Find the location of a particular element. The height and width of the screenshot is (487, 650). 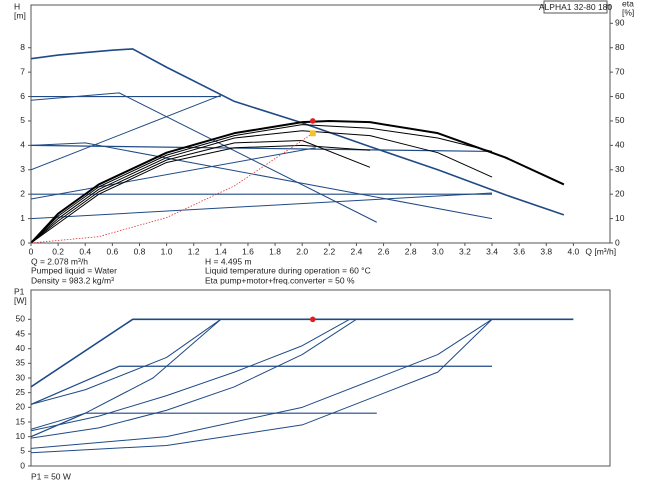

y2-tick-label: 90 is located at coordinates (620, 23).